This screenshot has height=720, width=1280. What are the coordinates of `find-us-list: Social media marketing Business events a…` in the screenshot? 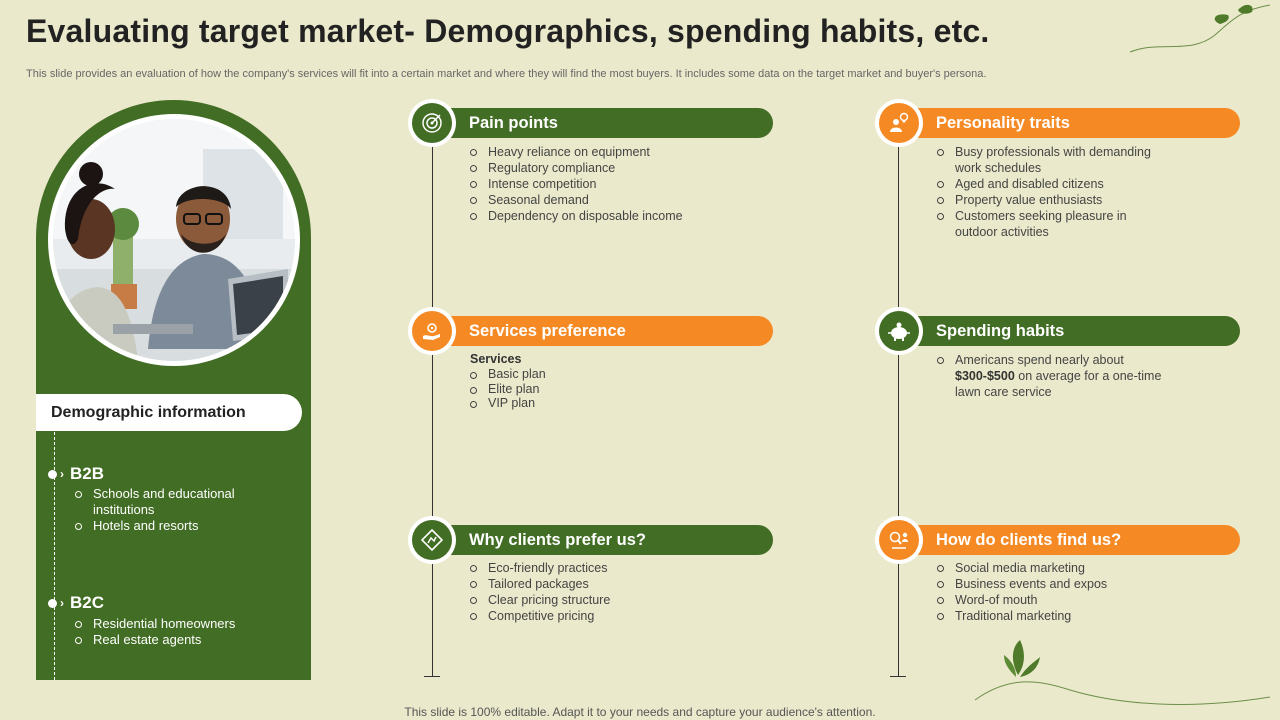 It's located at (1066, 592).